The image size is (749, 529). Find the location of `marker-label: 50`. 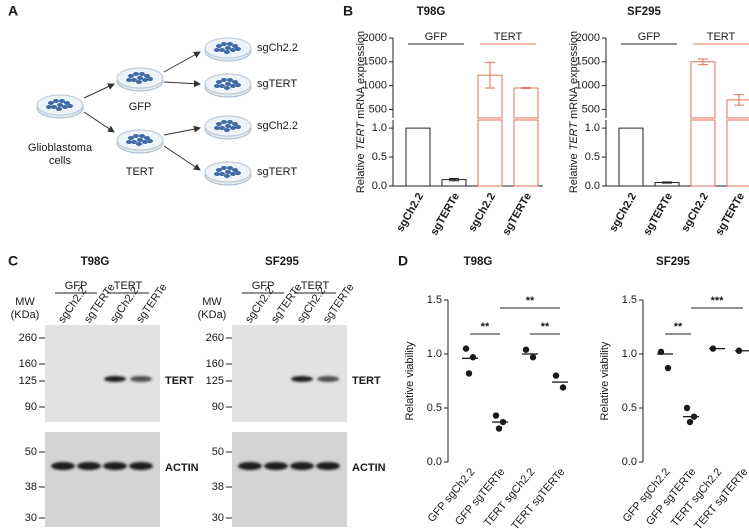

marker-label: 50 is located at coordinates (218, 452).